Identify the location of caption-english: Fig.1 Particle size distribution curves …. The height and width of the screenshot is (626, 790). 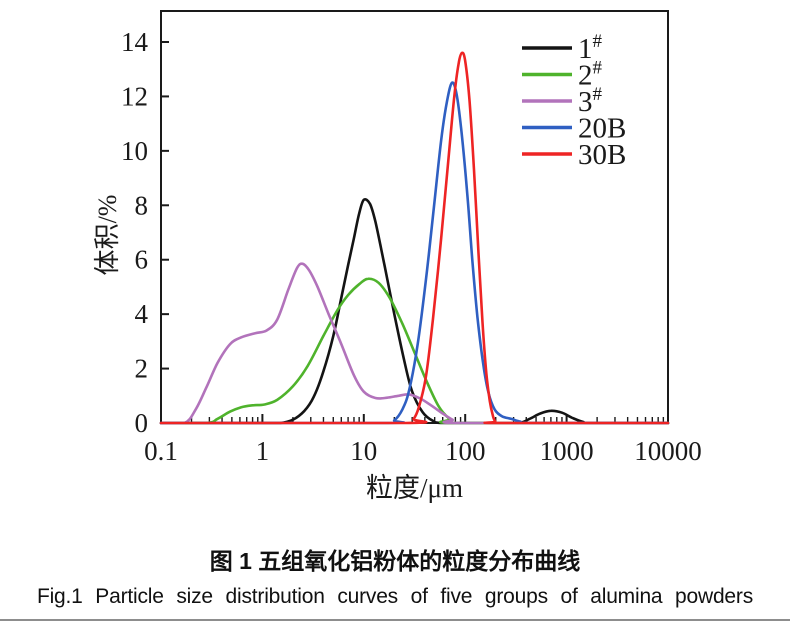
(395, 596).